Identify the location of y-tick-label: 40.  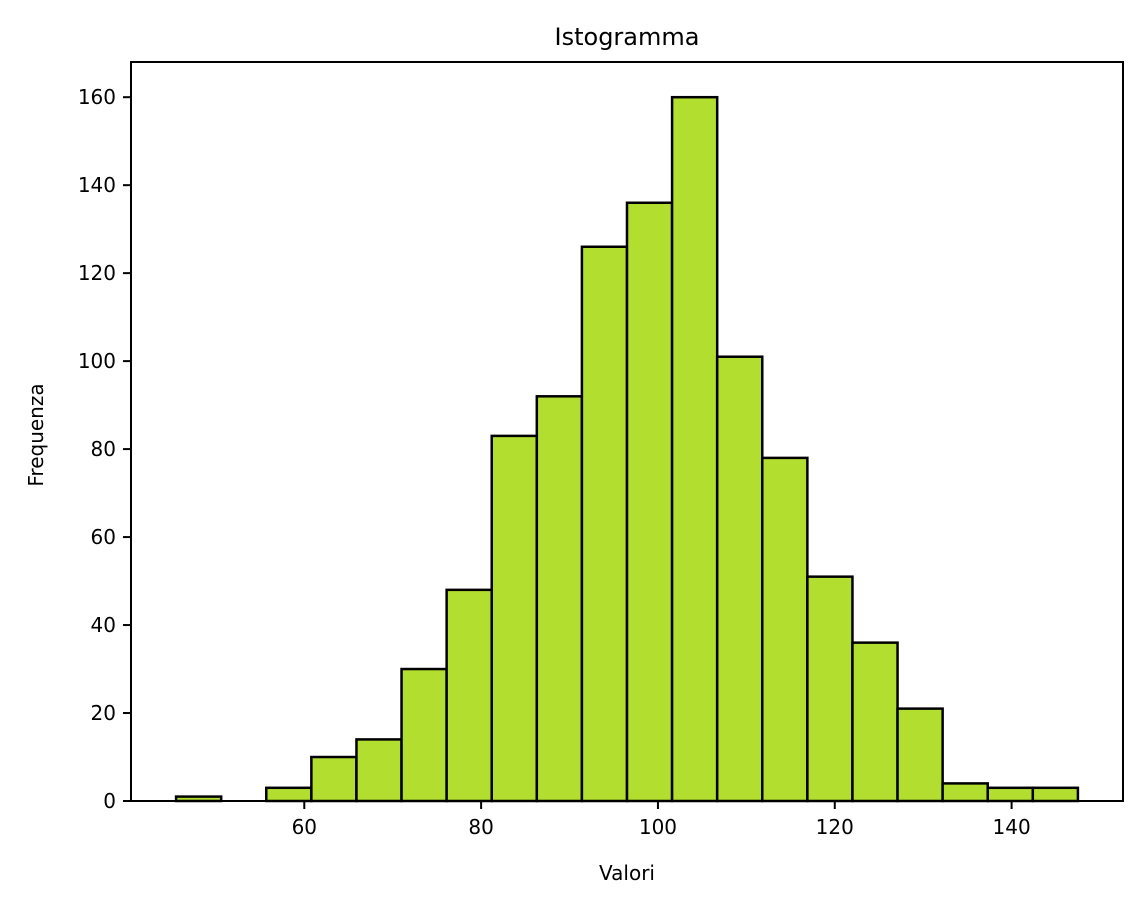
(103, 625).